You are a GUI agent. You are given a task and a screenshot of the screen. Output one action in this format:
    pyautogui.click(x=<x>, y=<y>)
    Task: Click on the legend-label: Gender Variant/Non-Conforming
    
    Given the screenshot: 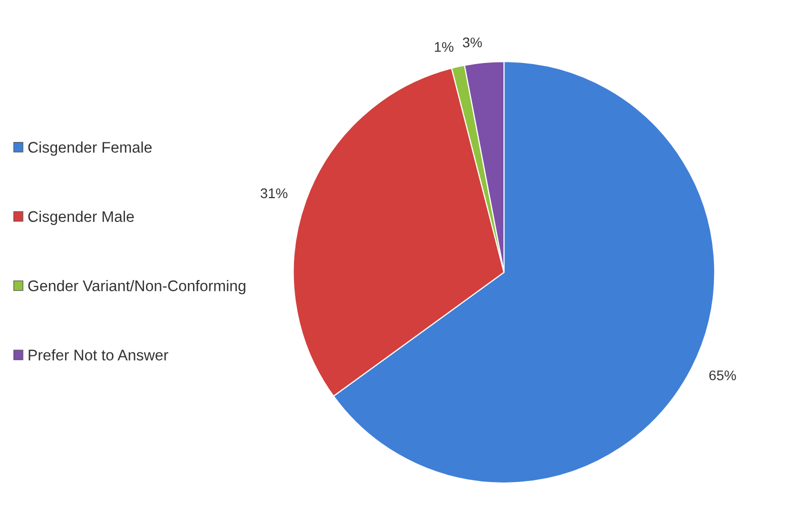 What is the action you would take?
    pyautogui.click(x=137, y=287)
    